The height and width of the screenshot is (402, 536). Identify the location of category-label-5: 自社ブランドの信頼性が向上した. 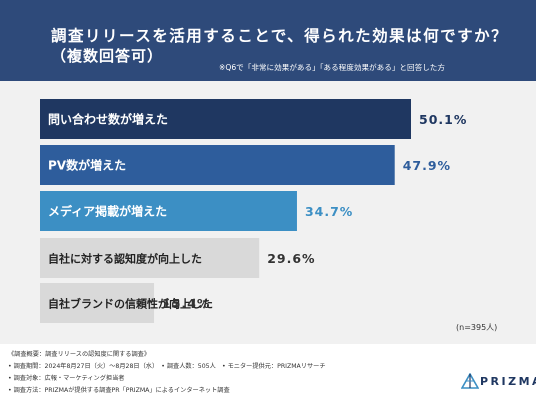
(130, 304).